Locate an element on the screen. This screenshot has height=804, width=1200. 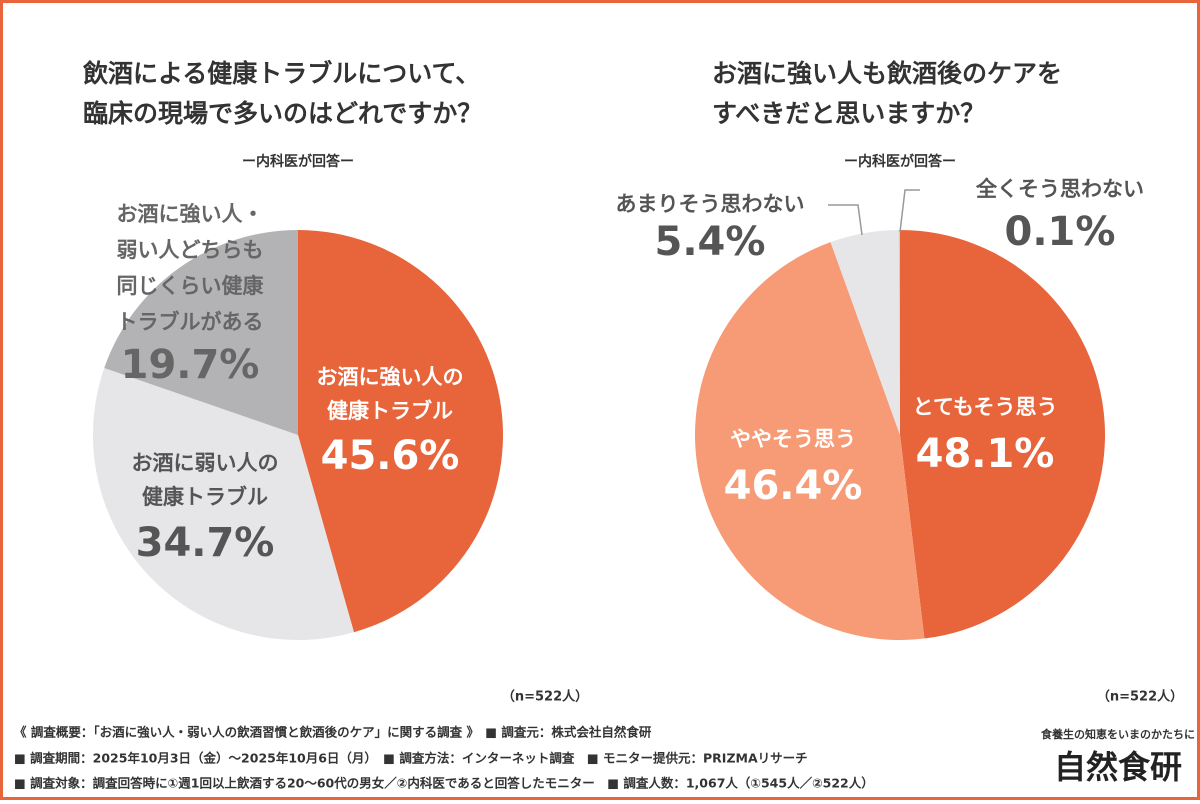
slice-value-label: 45.6% is located at coordinates (390, 456).